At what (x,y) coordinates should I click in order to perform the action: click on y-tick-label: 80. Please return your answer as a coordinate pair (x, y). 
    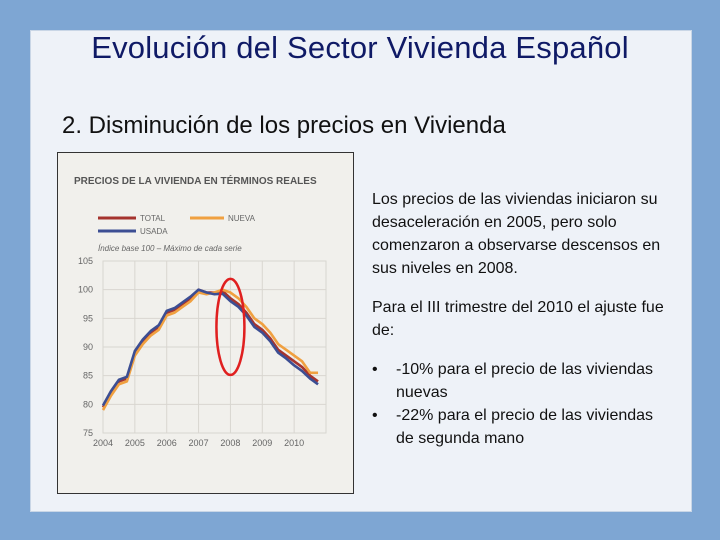
    Looking at the image, I should click on (88, 404).